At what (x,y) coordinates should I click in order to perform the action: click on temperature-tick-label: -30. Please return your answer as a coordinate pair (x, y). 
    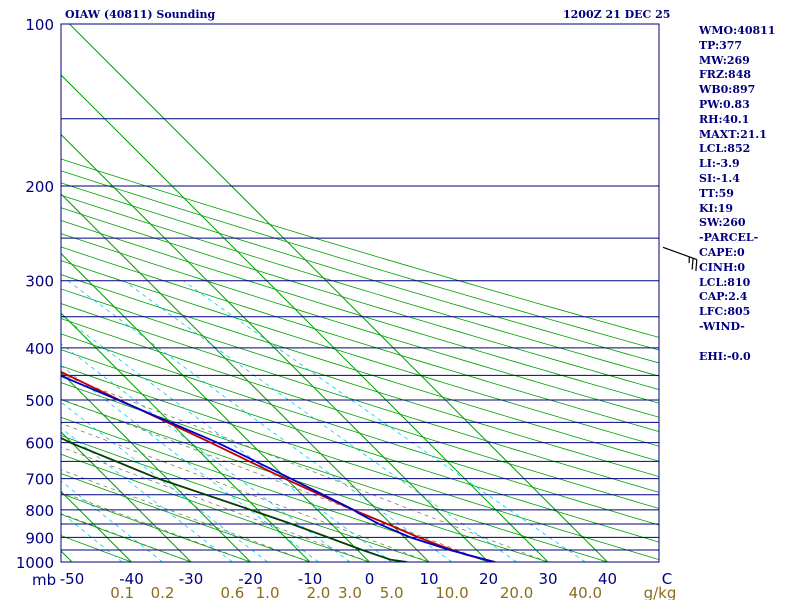
    Looking at the image, I should click on (191, 579).